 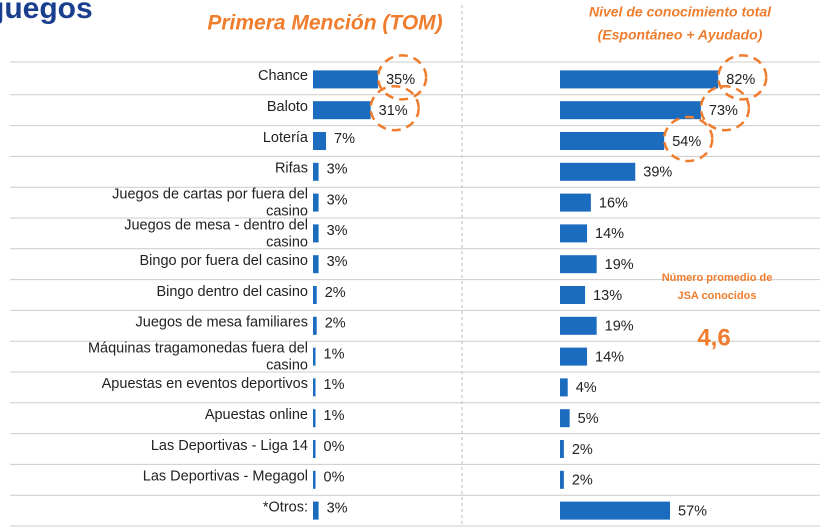 What do you see at coordinates (607, 296) in the screenshot?
I see `value-label: 13%` at bounding box center [607, 296].